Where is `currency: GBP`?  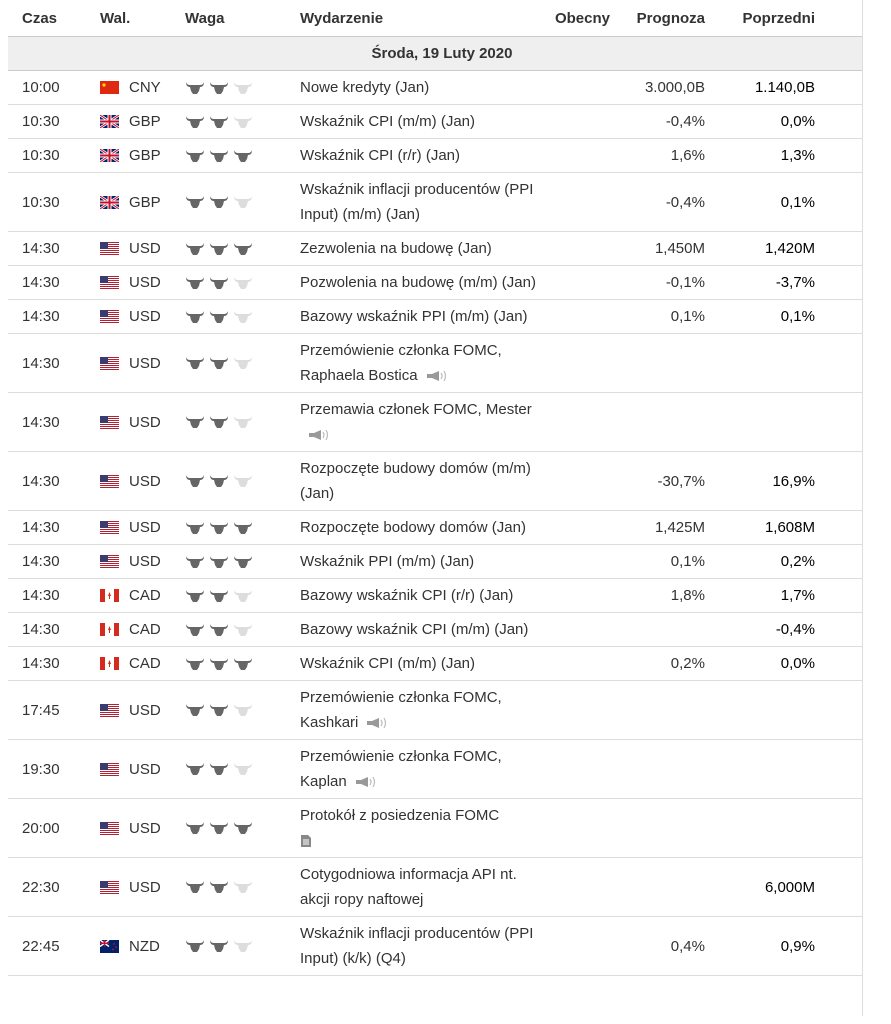
currency: GBP is located at coordinates (145, 121).